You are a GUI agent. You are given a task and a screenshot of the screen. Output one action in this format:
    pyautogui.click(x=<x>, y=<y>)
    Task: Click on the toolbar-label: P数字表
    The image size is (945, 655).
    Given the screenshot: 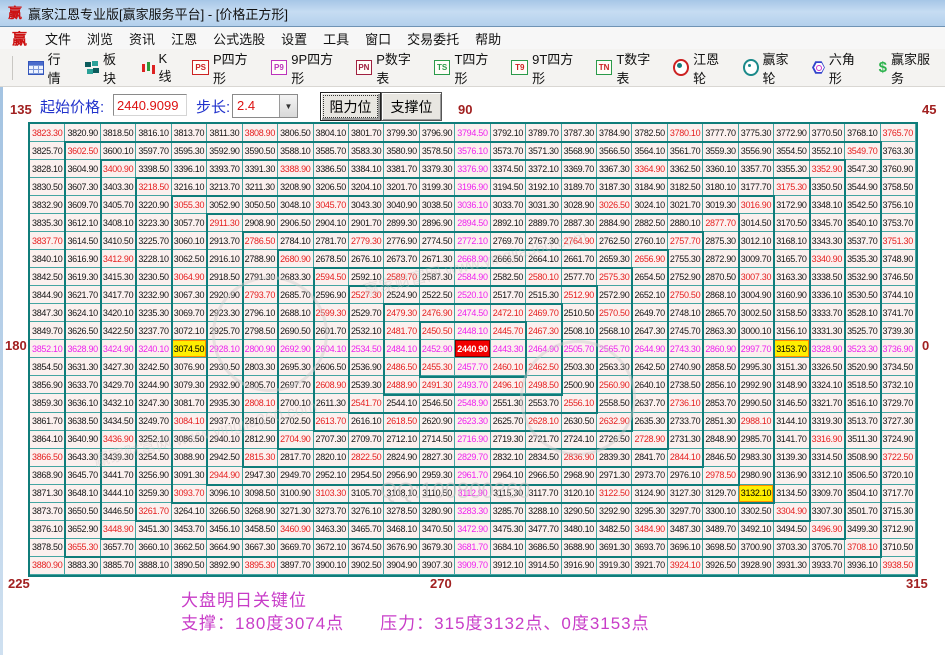 What is the action you would take?
    pyautogui.click(x=393, y=68)
    